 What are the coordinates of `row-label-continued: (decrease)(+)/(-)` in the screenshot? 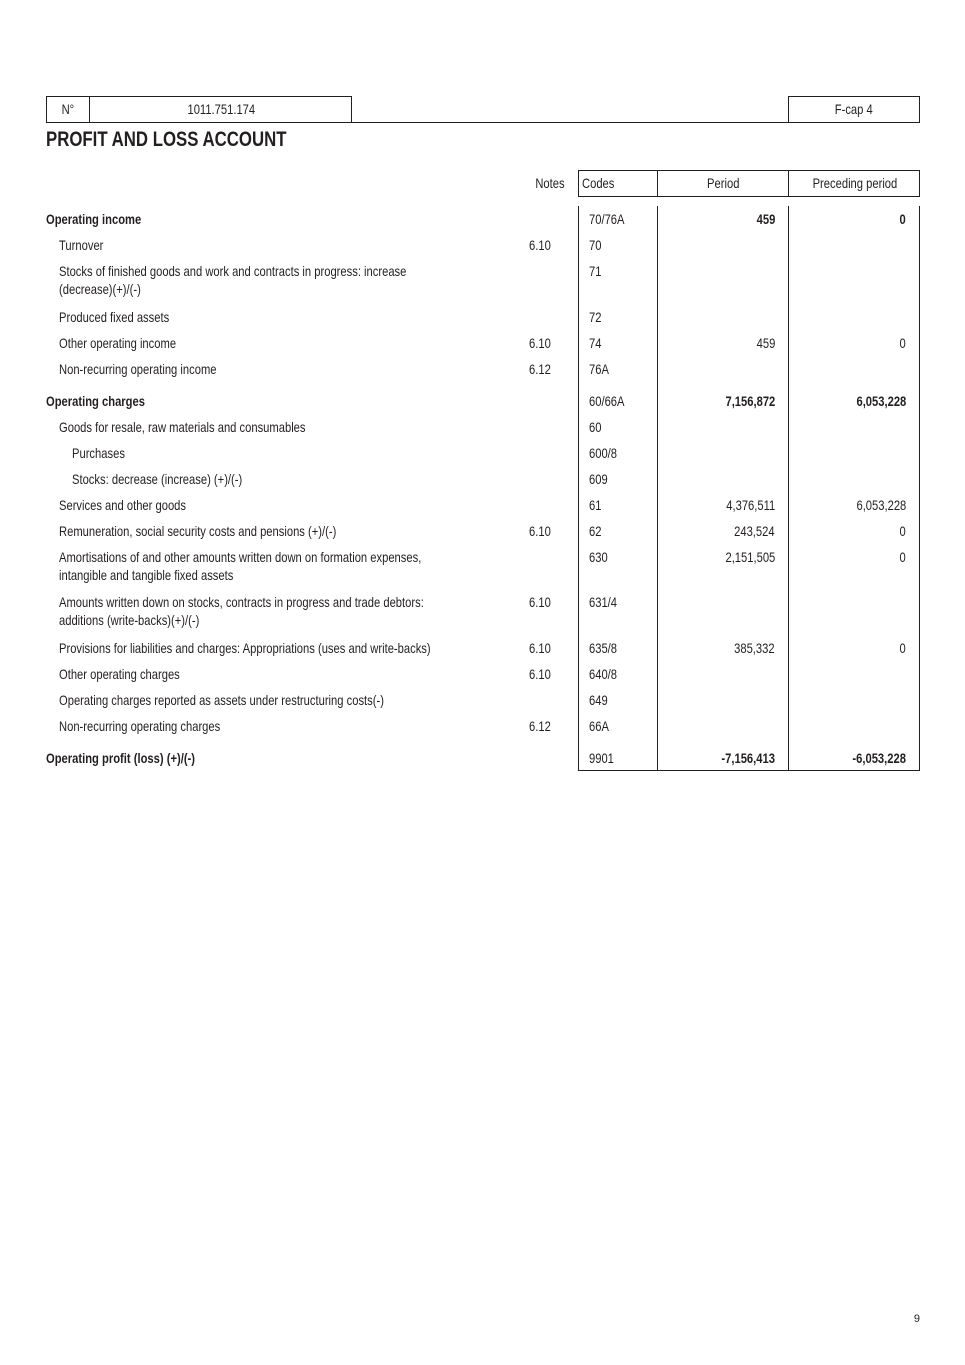 It's located at (100, 289).